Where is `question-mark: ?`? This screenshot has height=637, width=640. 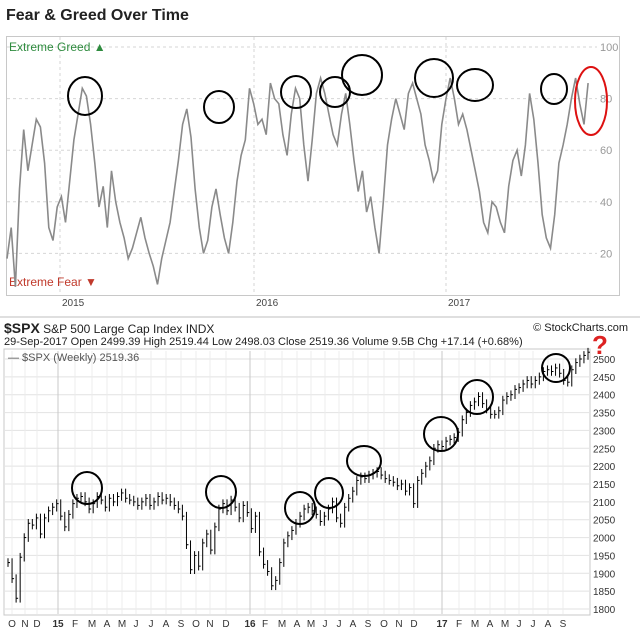 question-mark: ? is located at coordinates (600, 345).